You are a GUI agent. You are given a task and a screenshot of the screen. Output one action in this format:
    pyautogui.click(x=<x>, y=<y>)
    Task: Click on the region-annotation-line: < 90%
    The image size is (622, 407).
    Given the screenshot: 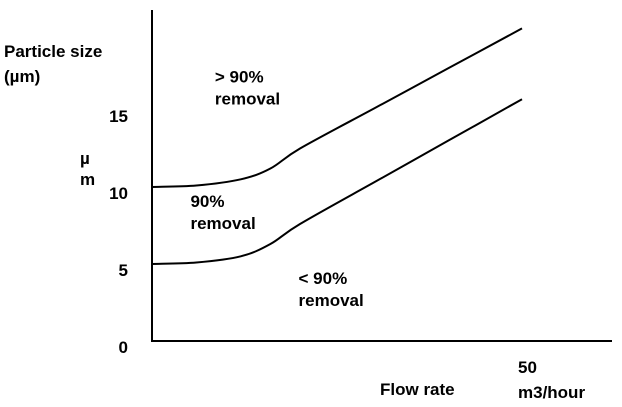 What is the action you would take?
    pyautogui.click(x=323, y=278)
    